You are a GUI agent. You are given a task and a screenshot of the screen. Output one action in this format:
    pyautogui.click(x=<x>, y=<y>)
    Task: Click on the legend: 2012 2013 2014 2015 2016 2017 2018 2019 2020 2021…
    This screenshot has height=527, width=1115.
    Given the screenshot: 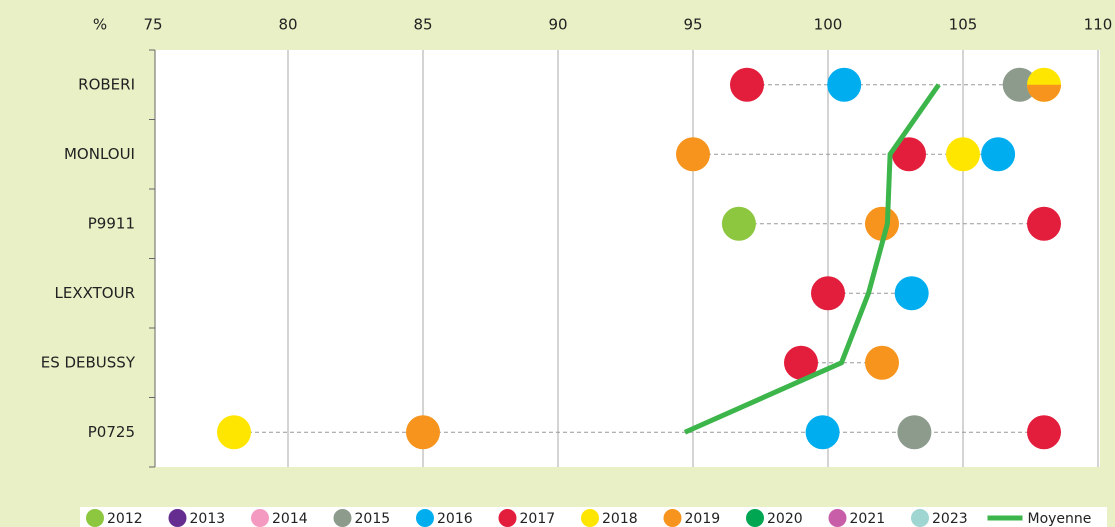 What is the action you would take?
    pyautogui.click(x=588, y=518)
    